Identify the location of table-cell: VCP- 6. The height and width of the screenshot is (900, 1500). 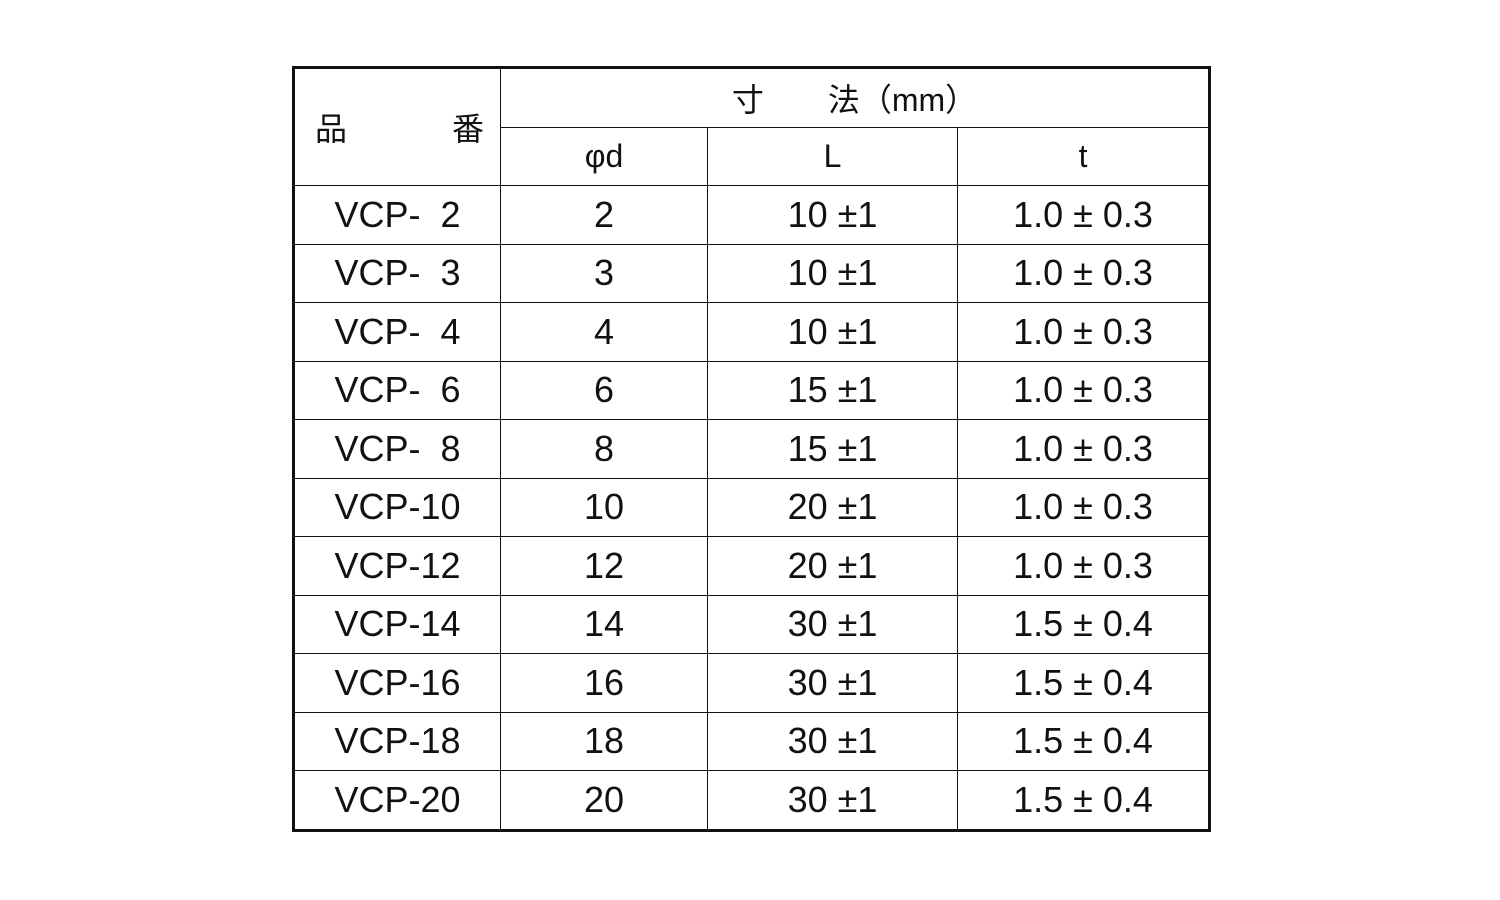
(397, 390).